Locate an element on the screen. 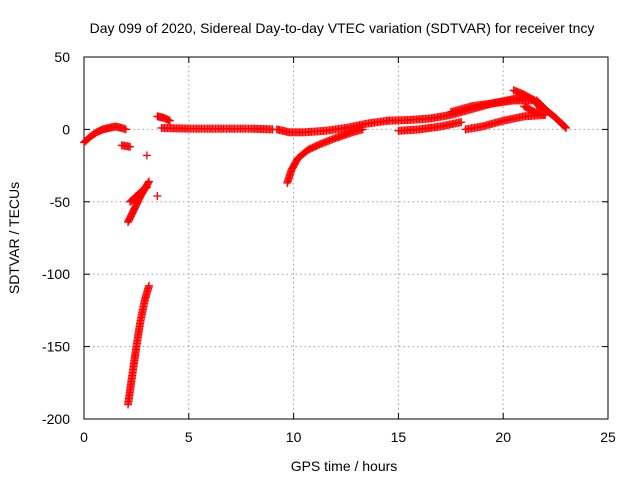 This screenshot has height=480, width=640. y-tick-label: -100 is located at coordinates (56, 274).